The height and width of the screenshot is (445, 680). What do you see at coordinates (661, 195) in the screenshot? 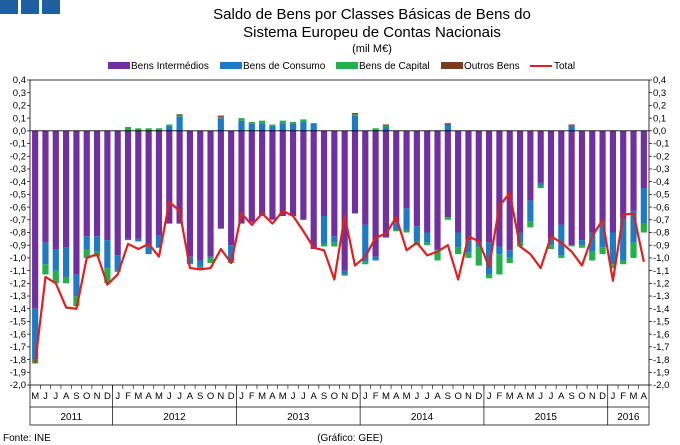
I see `y-tick-label-right: -0,5` at bounding box center [661, 195].